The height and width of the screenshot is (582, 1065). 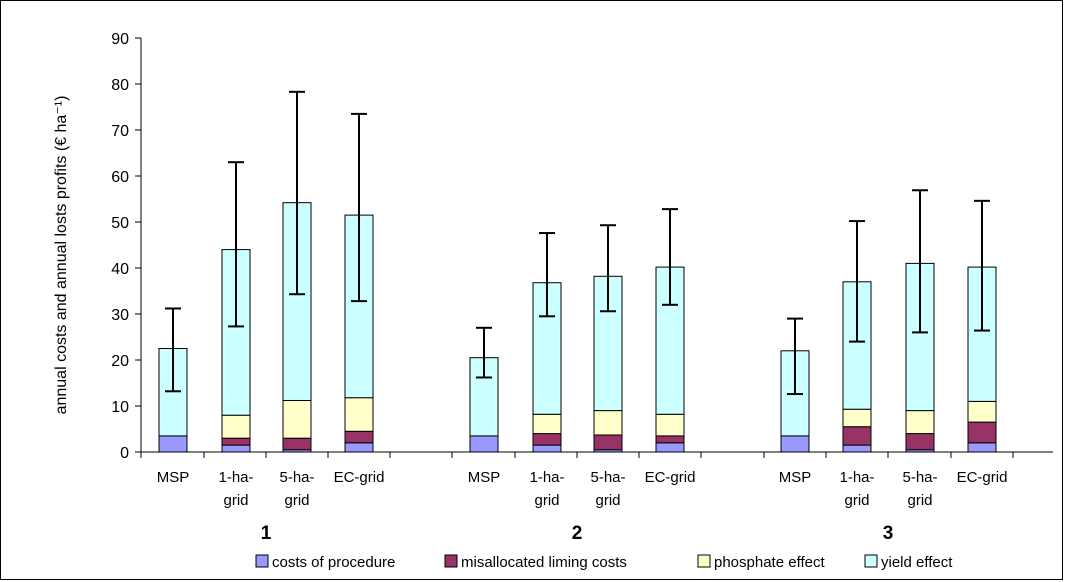 What do you see at coordinates (544, 562) in the screenshot?
I see `legend-label: misallocated liming costs` at bounding box center [544, 562].